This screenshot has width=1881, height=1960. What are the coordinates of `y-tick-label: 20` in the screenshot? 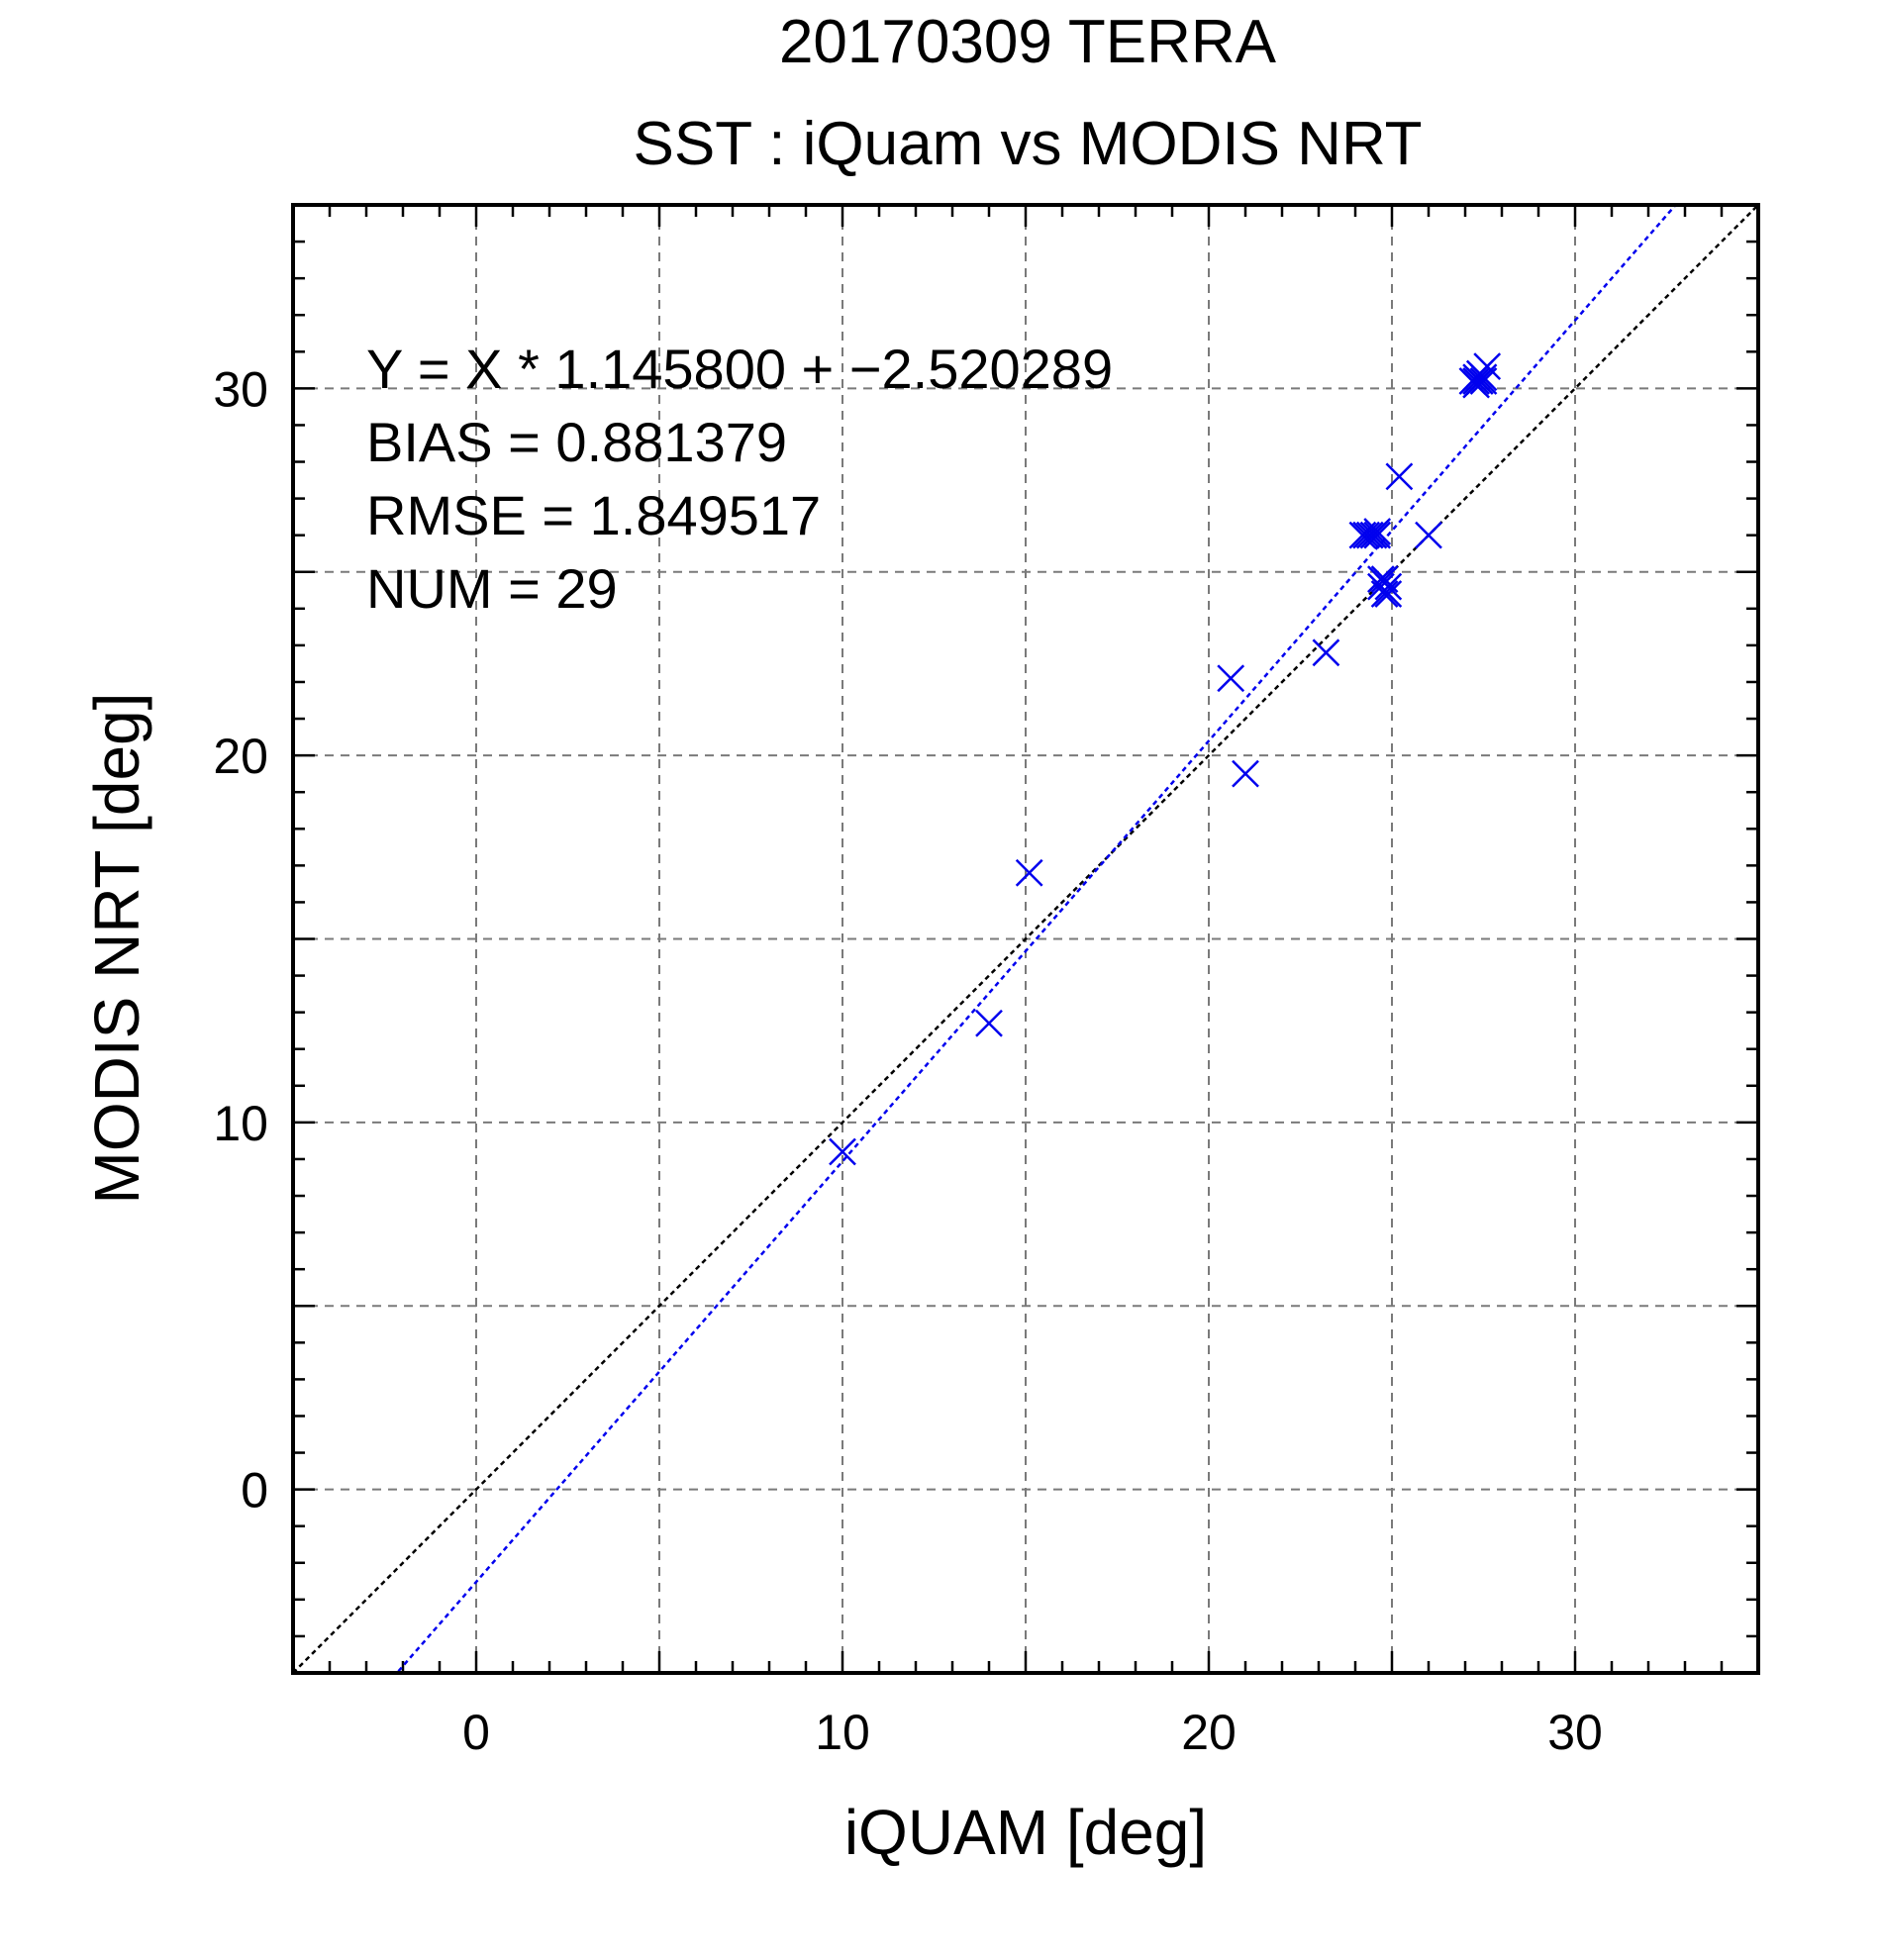 It's located at (241, 756).